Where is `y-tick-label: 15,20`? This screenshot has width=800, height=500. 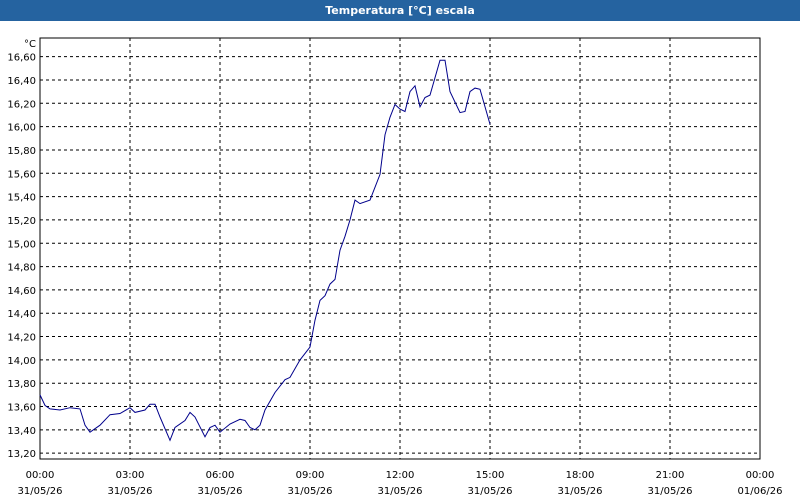
y-tick-label: 15,20 is located at coordinates (21, 221).